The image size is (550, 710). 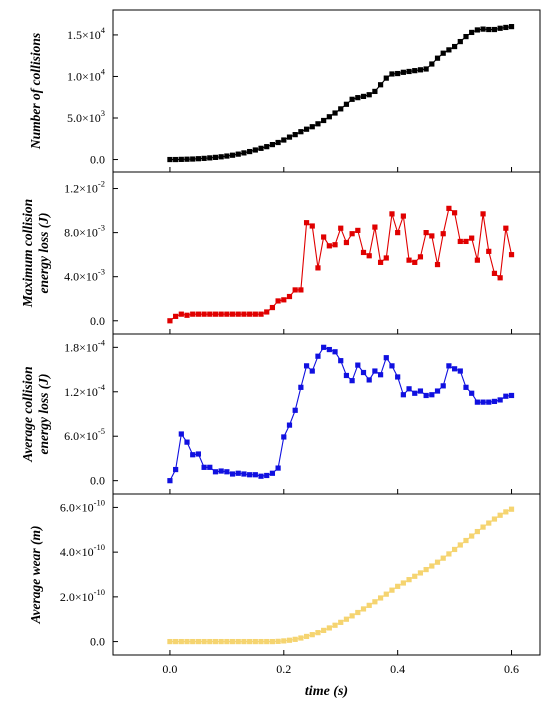 I want to click on y-tick-label: 5.0×10³, so click(x=86, y=116).